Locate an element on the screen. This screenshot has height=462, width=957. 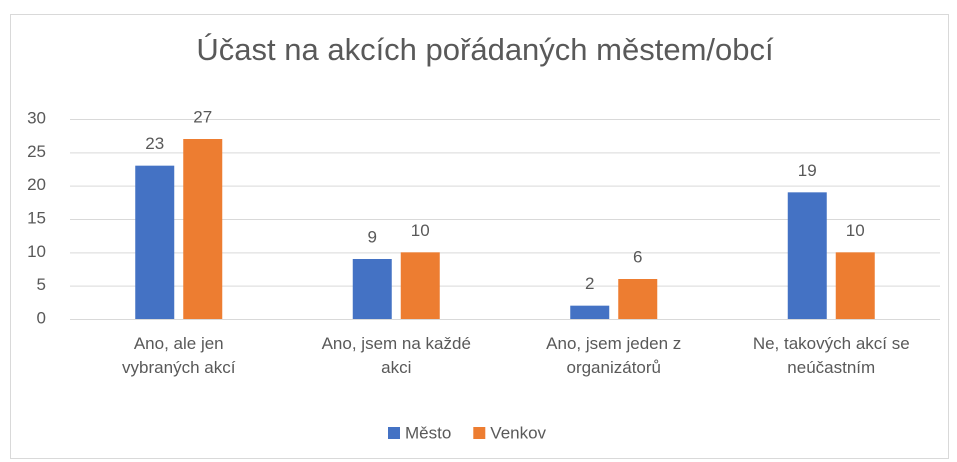
x-tick-label: Ano, jsem na každé akci is located at coordinates (396, 355).